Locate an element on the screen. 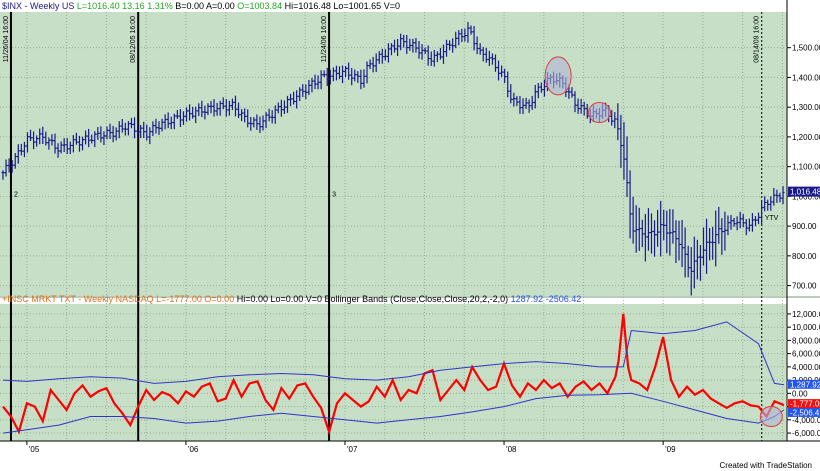 This screenshot has width=820, height=471. credit-text: Created with TradeStation is located at coordinates (766, 465).